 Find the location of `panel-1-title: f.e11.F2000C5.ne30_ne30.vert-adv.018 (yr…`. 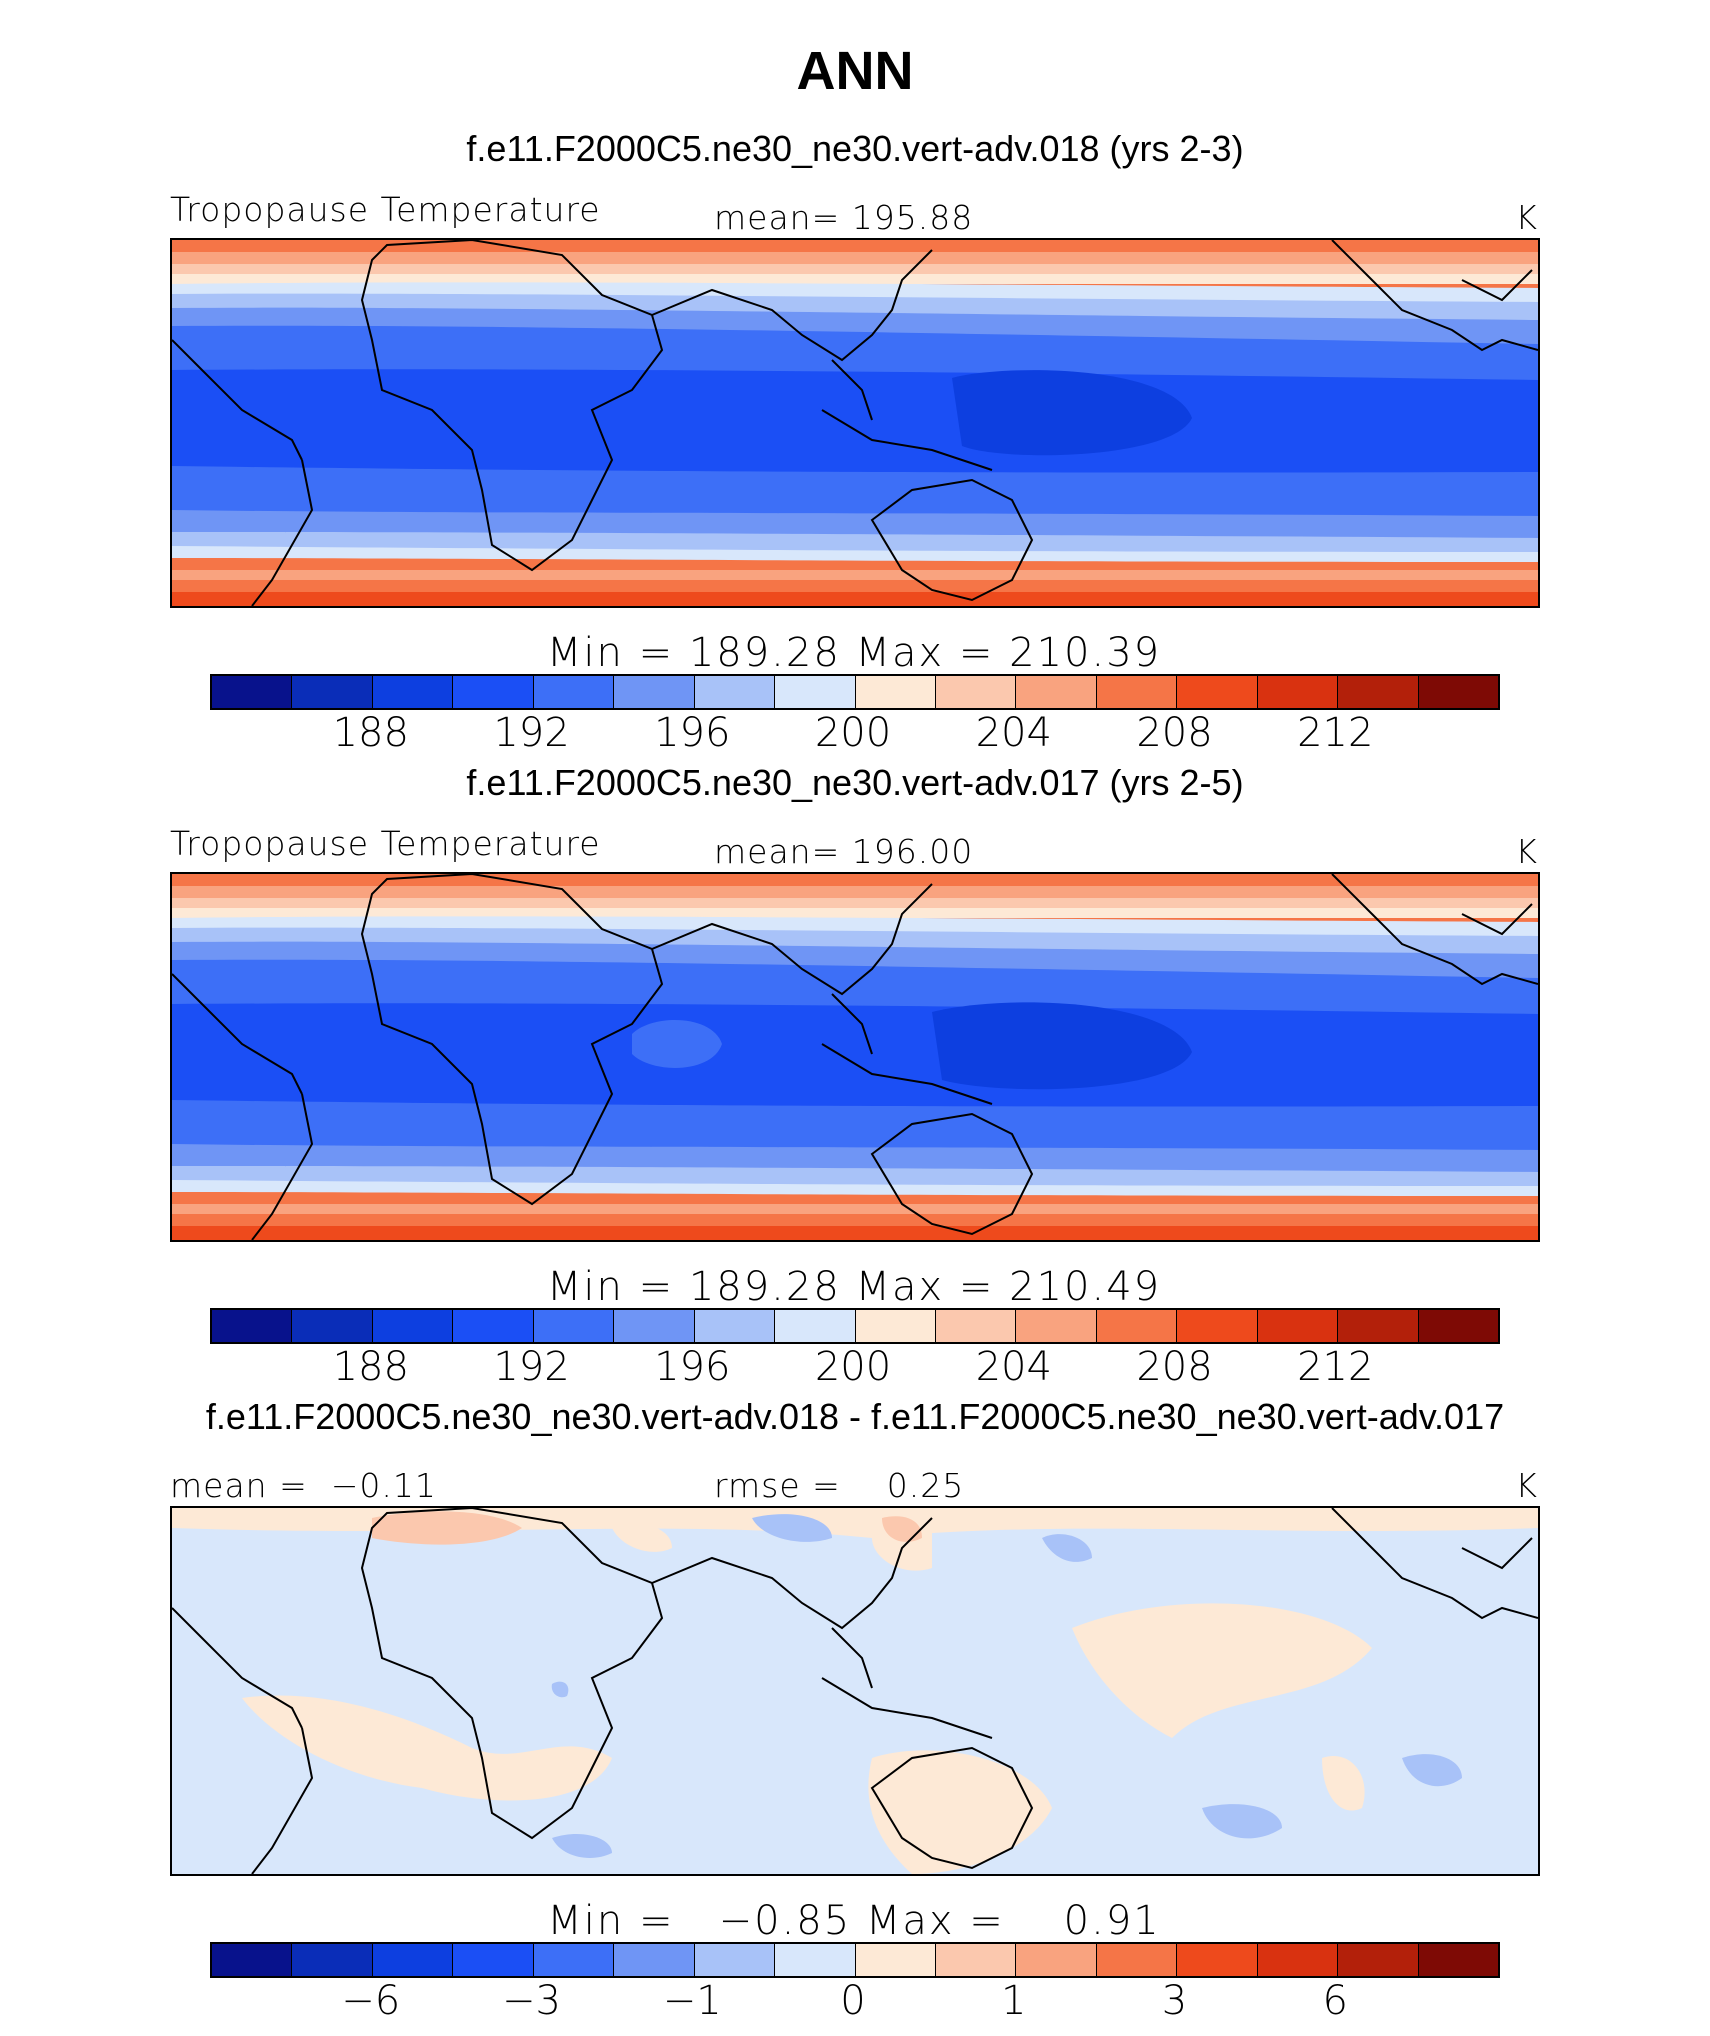

panel-1-title: f.e11.F2000C5.ne30_ne30.vert-adv.018 (yr… is located at coordinates (855, 148).